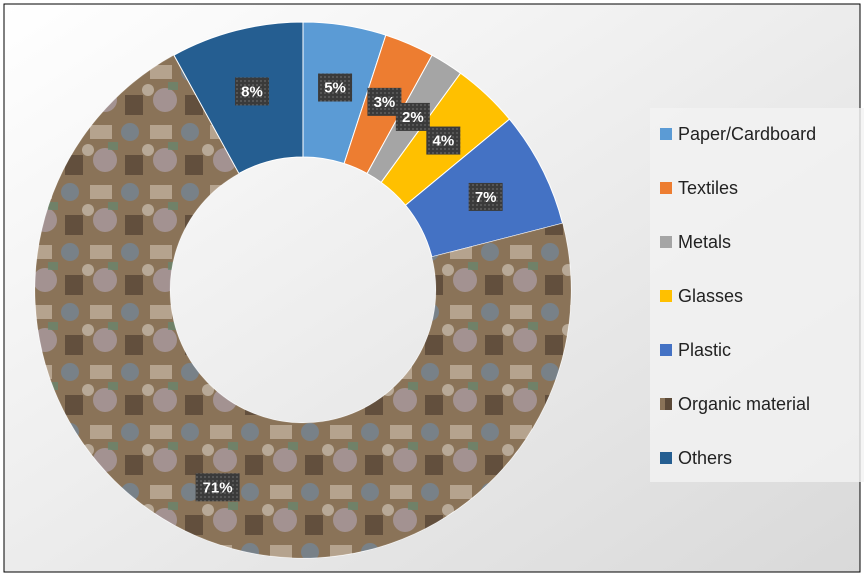 This screenshot has width=864, height=576. I want to click on data-label: 8%, so click(252, 91).